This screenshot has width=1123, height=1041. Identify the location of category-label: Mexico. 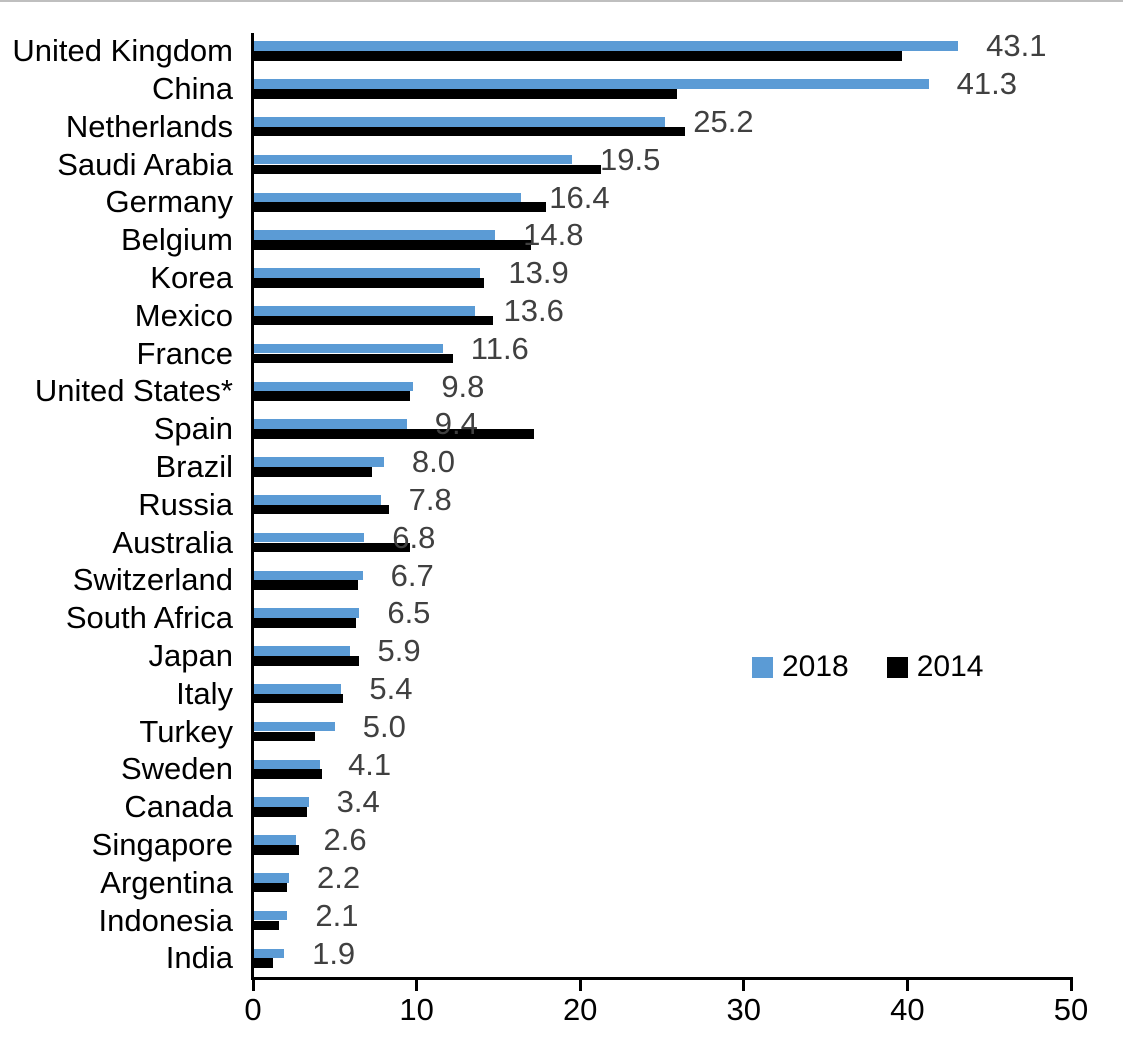
(183, 315).